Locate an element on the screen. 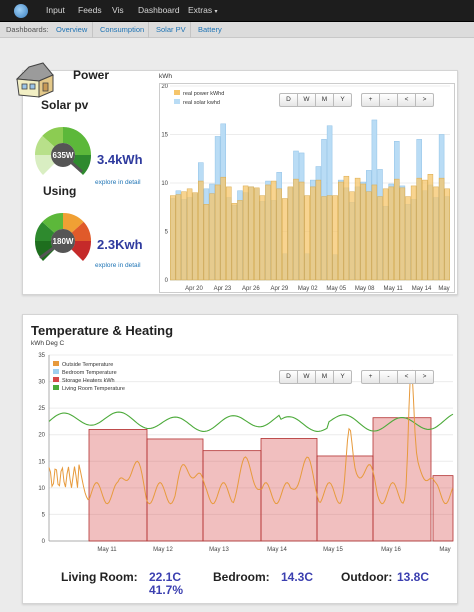  temp-nav-buttons: + - < > is located at coordinates (397, 377).